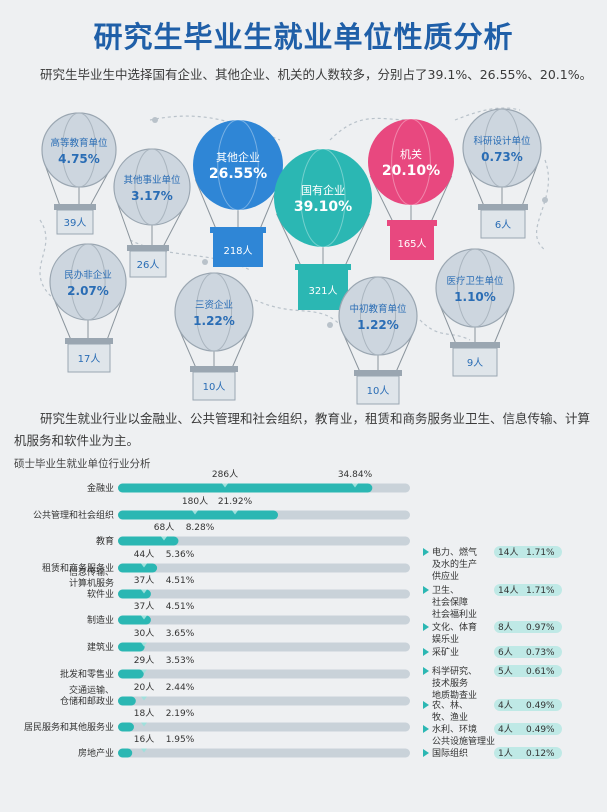  Describe the element at coordinates (540, 672) in the screenshot. I see `table-percent: 0.61%` at that location.